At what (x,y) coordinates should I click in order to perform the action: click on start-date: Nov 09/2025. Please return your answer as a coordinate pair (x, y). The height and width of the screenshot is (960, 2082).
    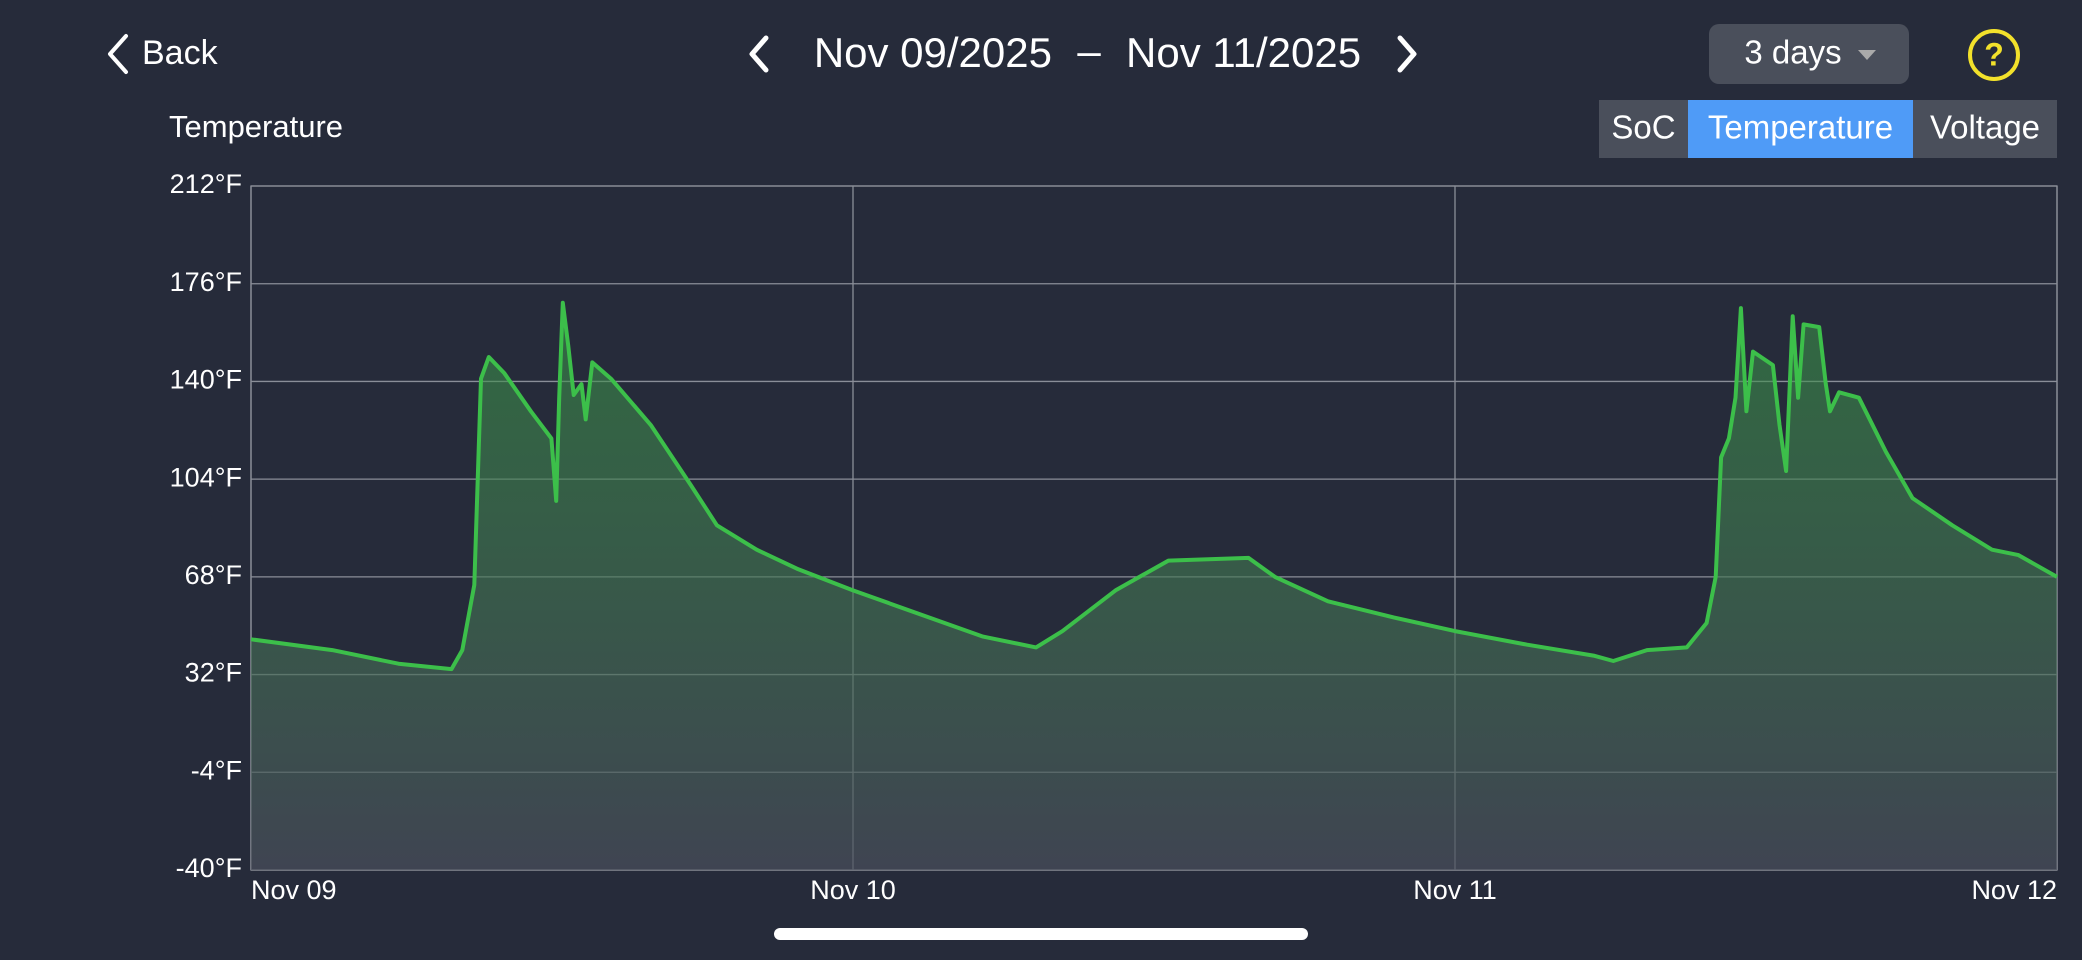
    Looking at the image, I should click on (933, 52).